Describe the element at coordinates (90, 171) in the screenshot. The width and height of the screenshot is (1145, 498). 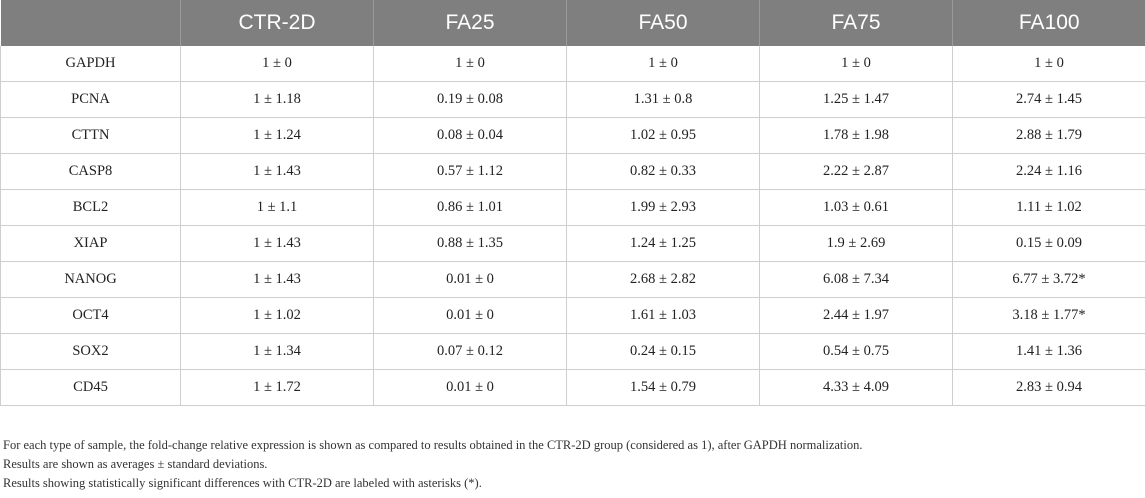
I see `gene-name-cell: CASP8` at that location.